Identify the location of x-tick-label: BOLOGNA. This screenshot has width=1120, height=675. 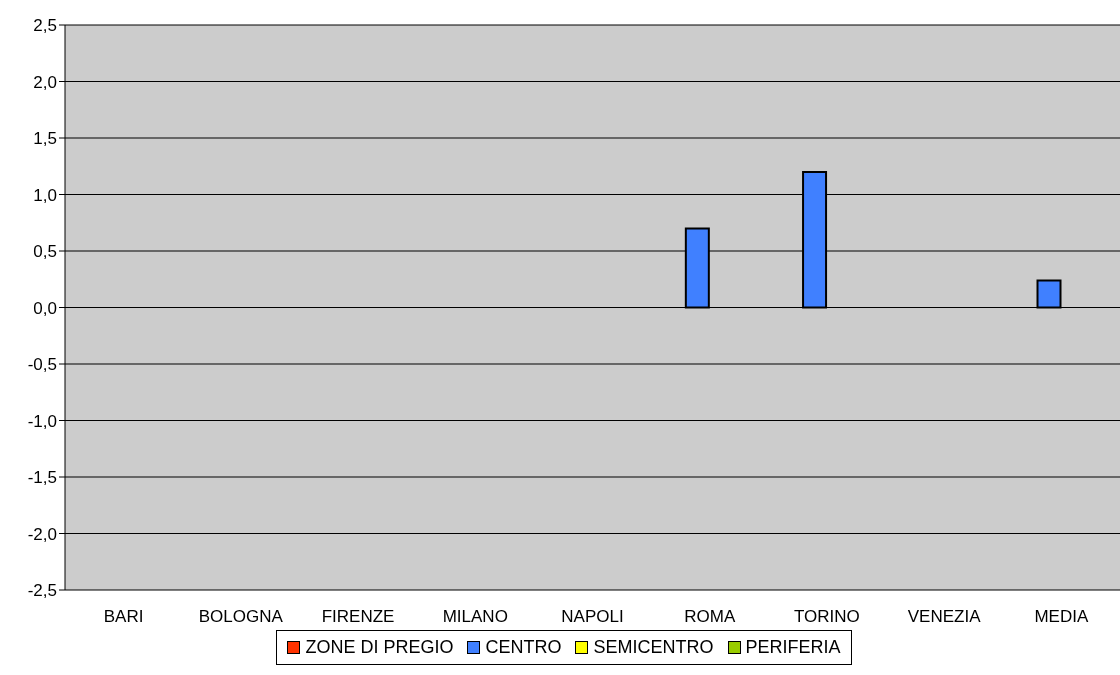
(241, 617).